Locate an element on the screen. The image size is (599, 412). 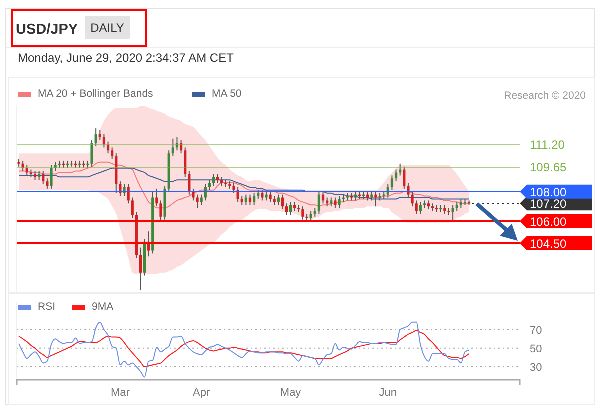
chart-subtitle: DAILY is located at coordinates (107, 28).